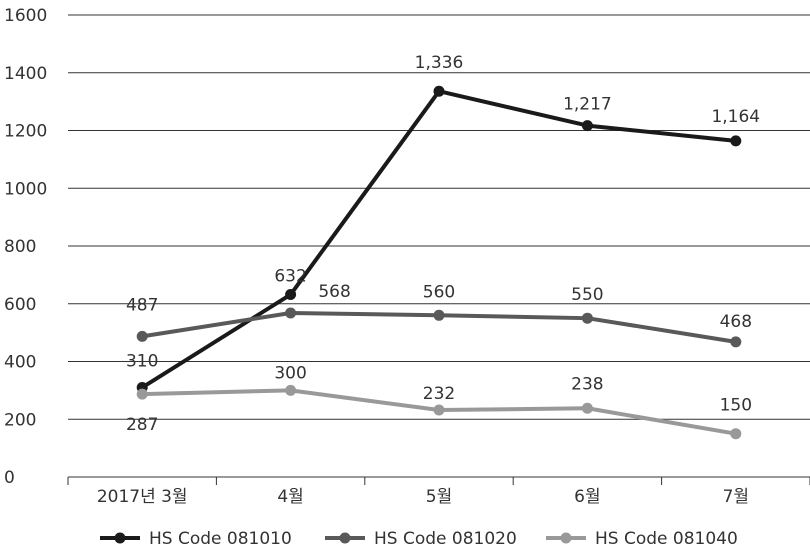 This screenshot has height=551, width=810. I want to click on data-label: 310, so click(142, 361).